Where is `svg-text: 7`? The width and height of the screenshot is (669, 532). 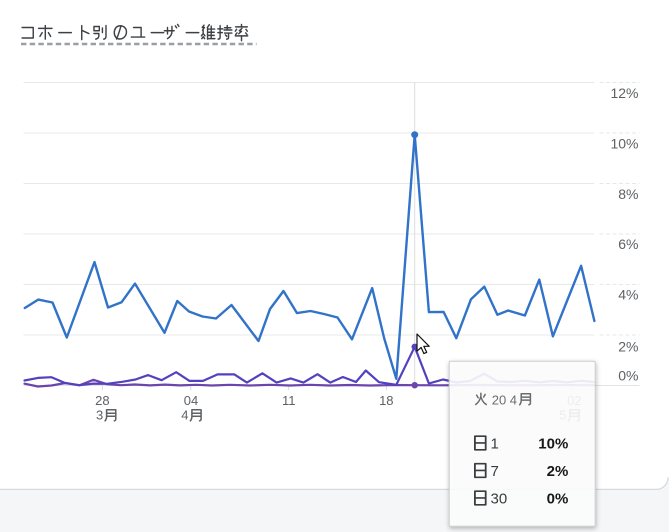
svg-text: 7 is located at coordinates (495, 471).